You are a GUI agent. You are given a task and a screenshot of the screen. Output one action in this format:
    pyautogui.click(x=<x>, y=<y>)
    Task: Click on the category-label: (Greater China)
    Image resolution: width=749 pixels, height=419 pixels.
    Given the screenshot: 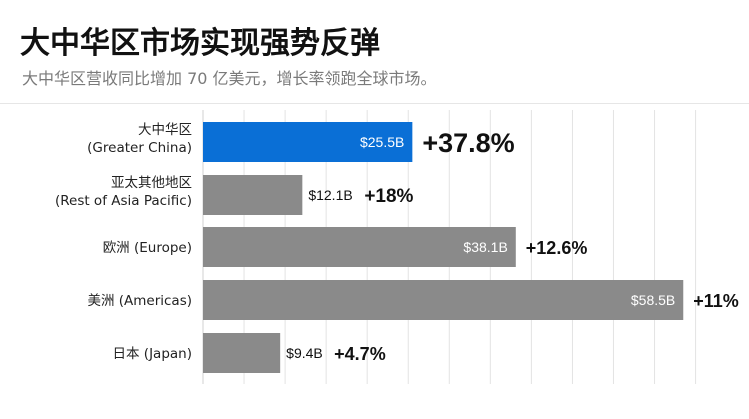 What is the action you would take?
    pyautogui.click(x=139, y=148)
    